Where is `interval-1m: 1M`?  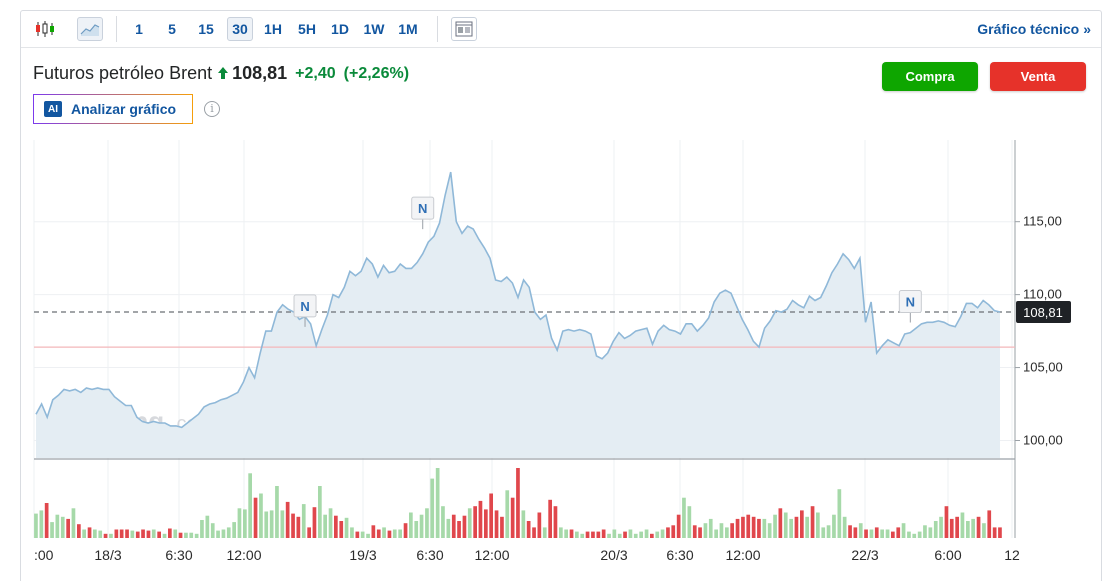 interval-1m: 1M is located at coordinates (408, 29).